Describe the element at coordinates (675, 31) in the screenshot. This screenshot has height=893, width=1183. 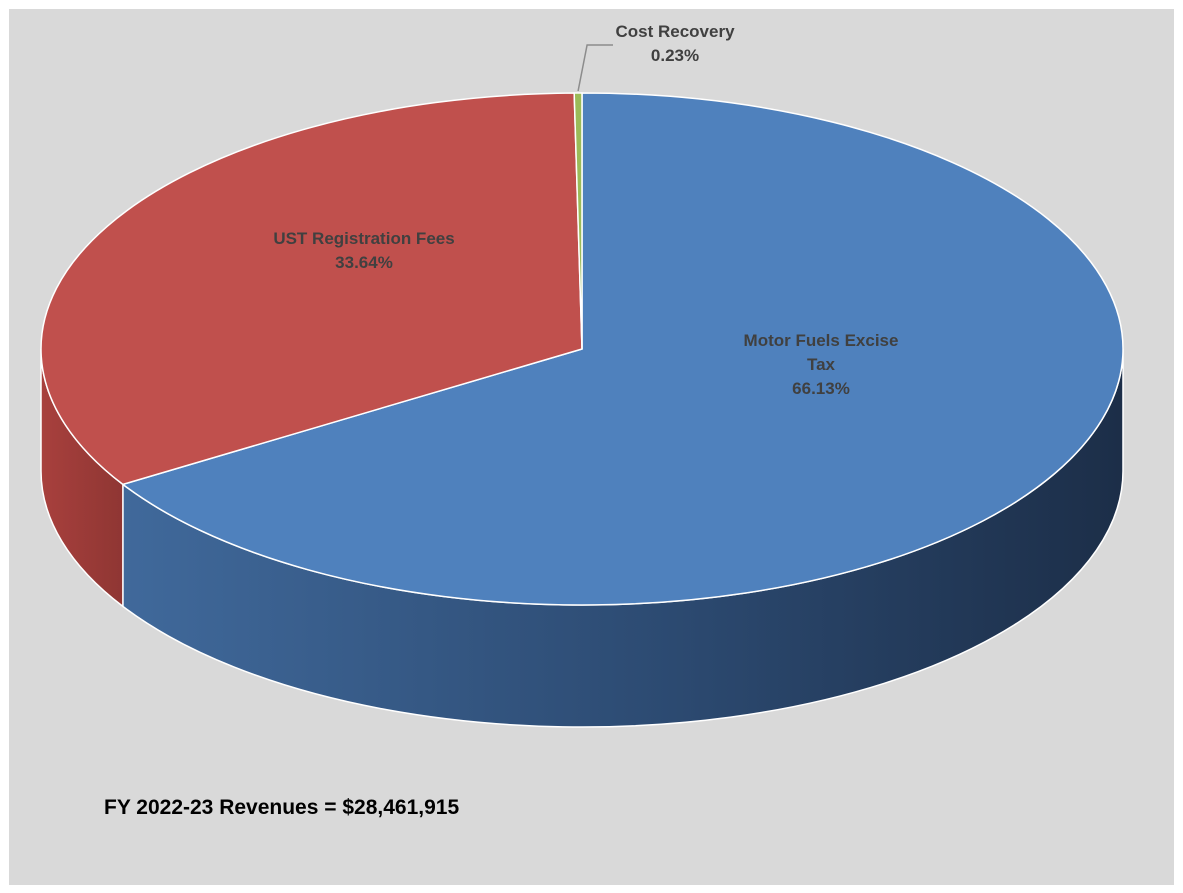
I see `slice-name-label-2: Cost Recovery` at that location.